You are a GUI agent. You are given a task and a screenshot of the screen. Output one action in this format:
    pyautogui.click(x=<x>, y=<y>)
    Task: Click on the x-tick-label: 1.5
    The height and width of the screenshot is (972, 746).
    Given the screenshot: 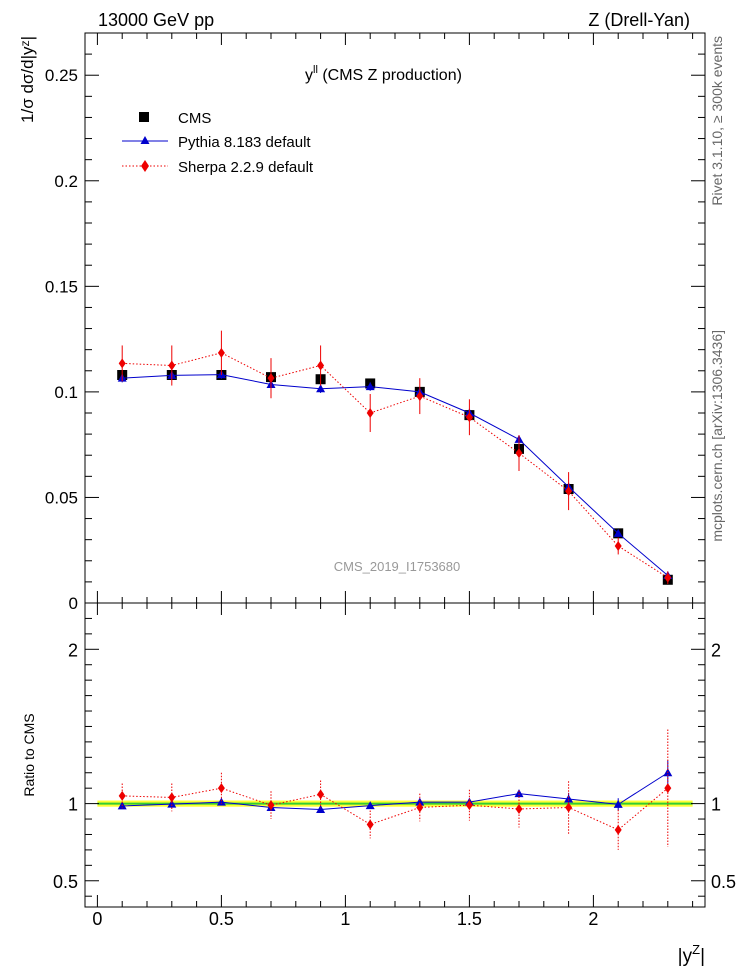 What is the action you would take?
    pyautogui.click(x=469, y=919)
    